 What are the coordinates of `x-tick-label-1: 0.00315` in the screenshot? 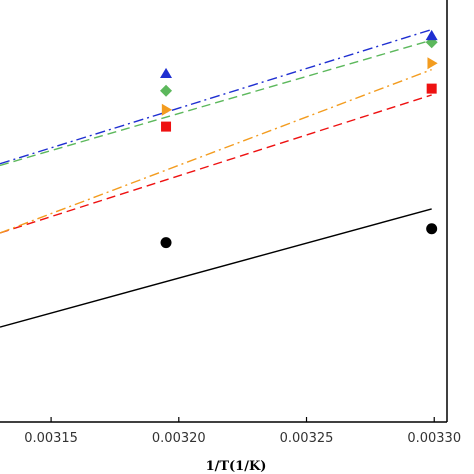 It's located at (51, 438).